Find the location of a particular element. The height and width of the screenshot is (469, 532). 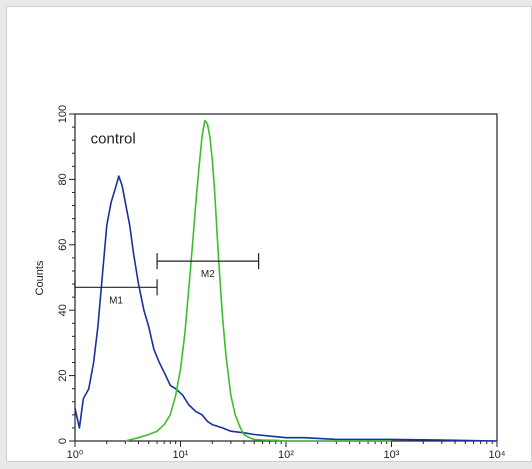

y-tick-label: 0 is located at coordinates (63, 441).